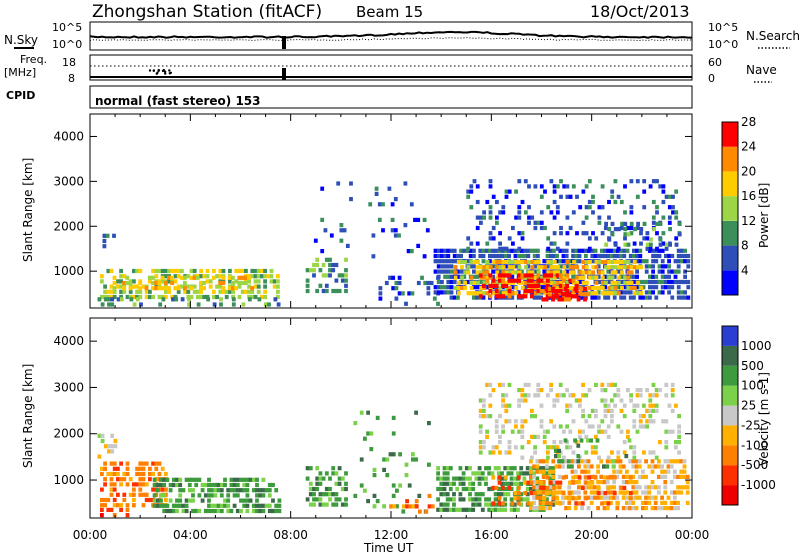  I want to click on nsearch-label: N.Search, so click(773, 36).